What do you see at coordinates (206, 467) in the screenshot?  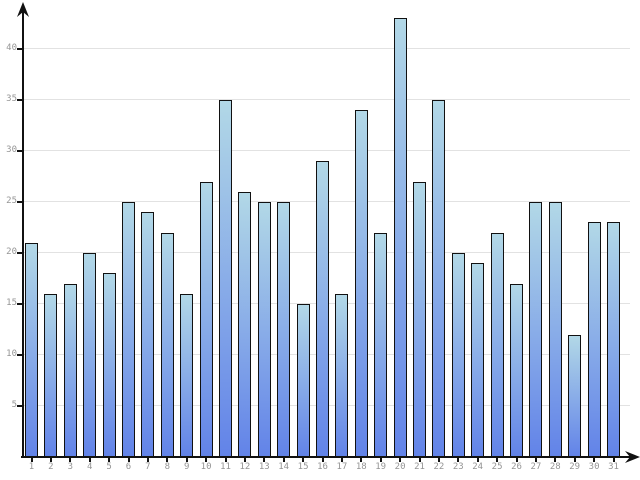 I see `x-axis-label: 10` at bounding box center [206, 467].